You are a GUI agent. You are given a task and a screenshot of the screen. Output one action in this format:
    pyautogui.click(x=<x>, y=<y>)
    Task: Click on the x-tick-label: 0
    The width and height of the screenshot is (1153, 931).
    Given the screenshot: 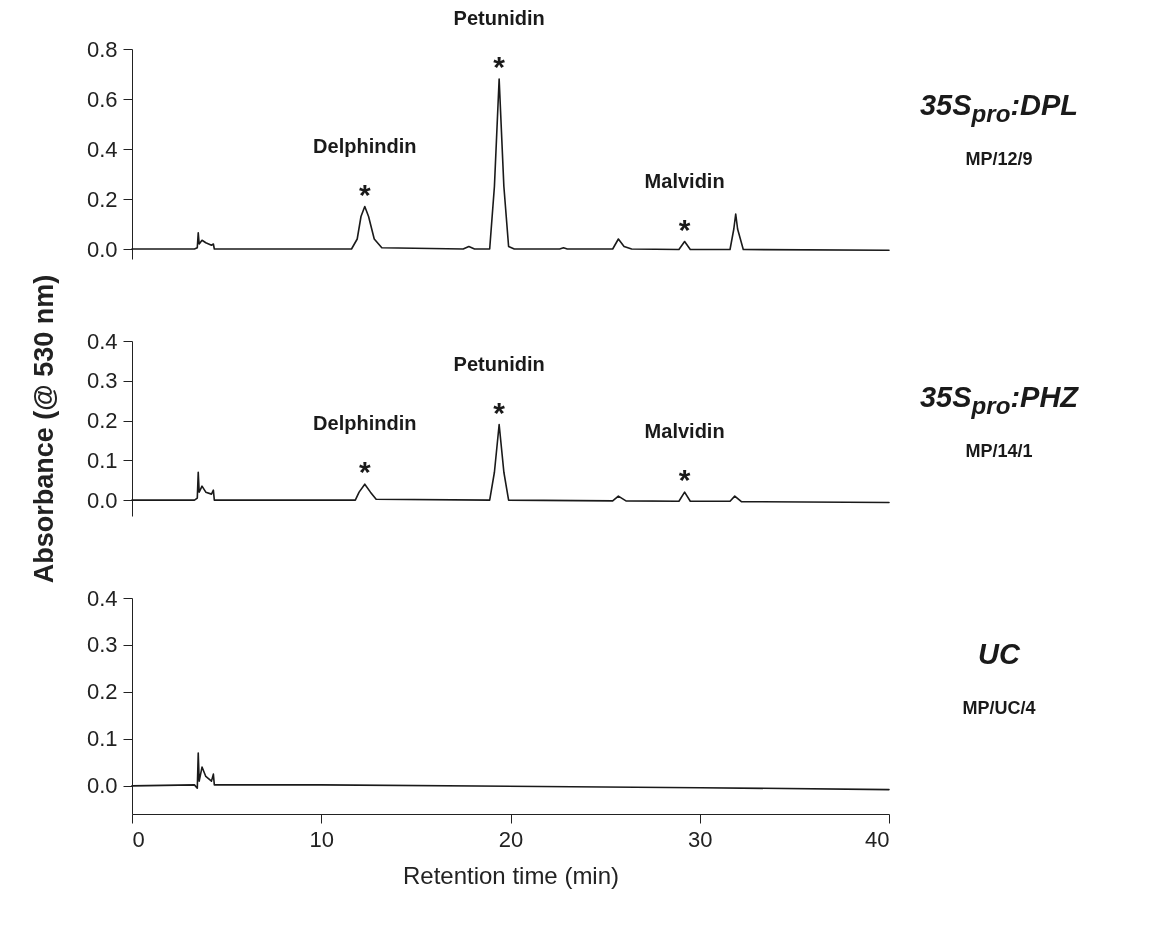 What is the action you would take?
    pyautogui.click(x=138, y=839)
    